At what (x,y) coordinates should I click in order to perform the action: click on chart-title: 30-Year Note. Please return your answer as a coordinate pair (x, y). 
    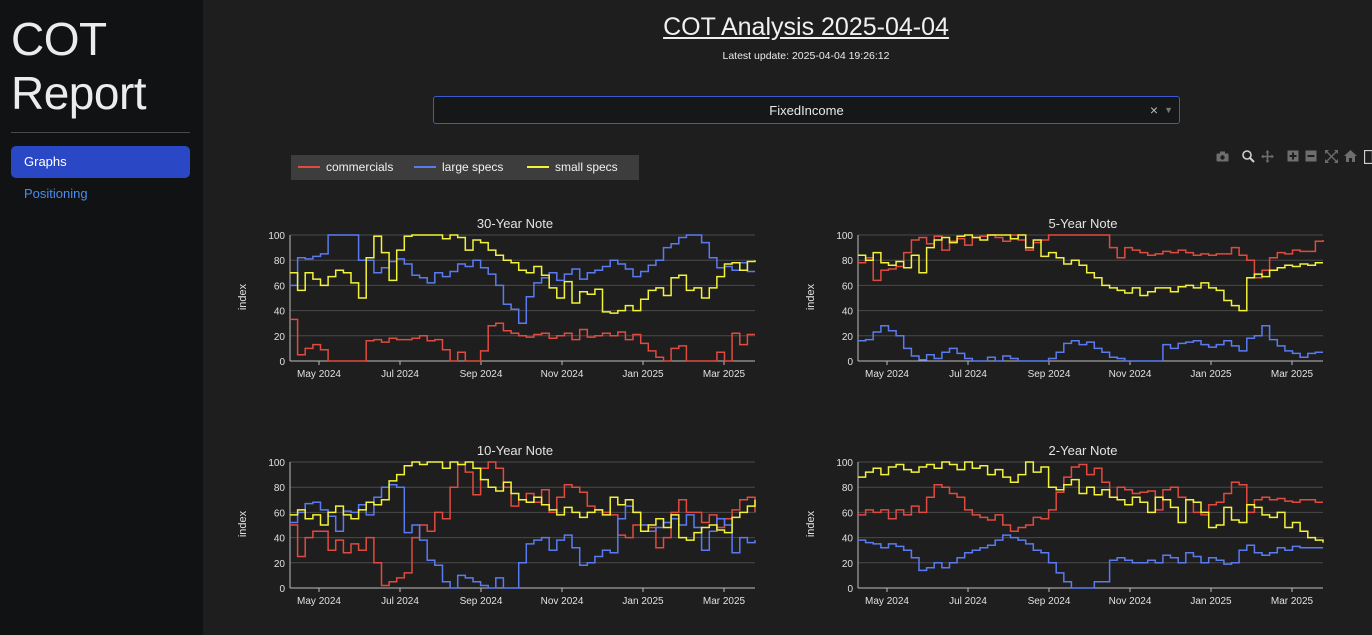
    Looking at the image, I should click on (515, 223).